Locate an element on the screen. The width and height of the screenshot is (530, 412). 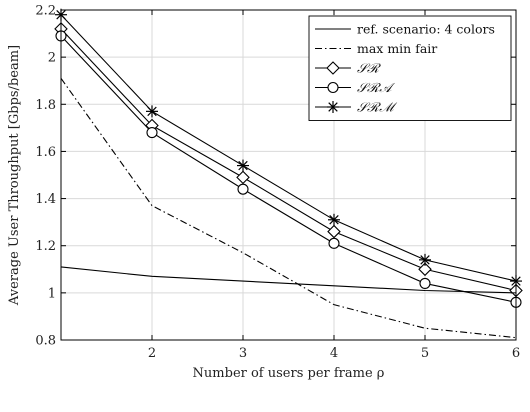
legend-entry: ref. scenario: 4 colors is located at coordinates (405, 29).